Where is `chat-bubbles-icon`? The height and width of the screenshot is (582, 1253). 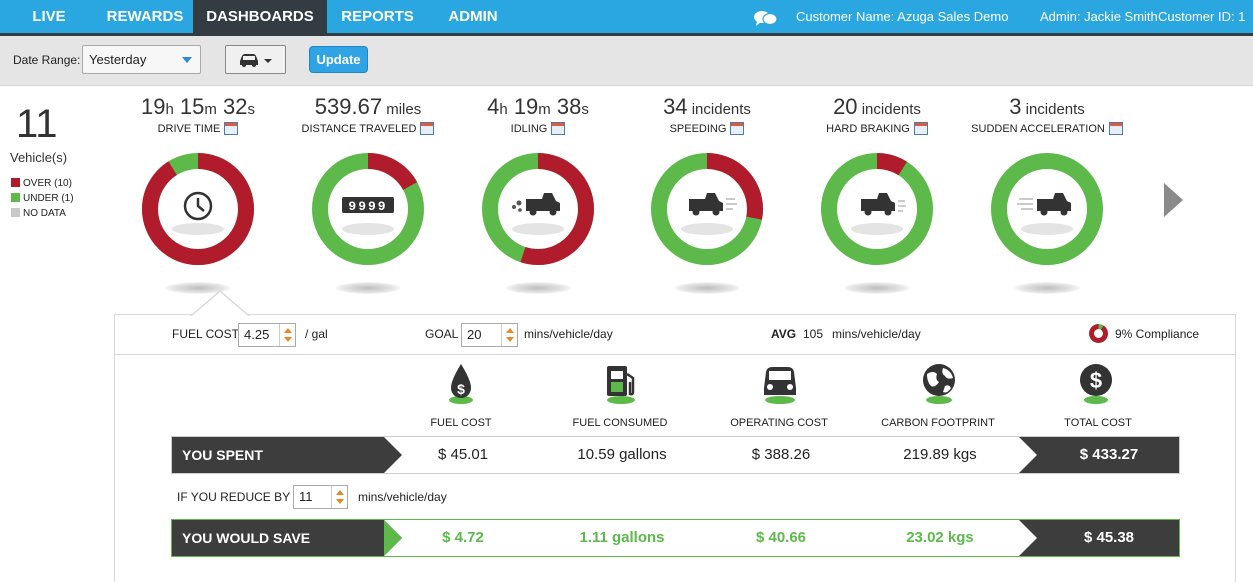 chat-bubbles-icon is located at coordinates (766, 18).